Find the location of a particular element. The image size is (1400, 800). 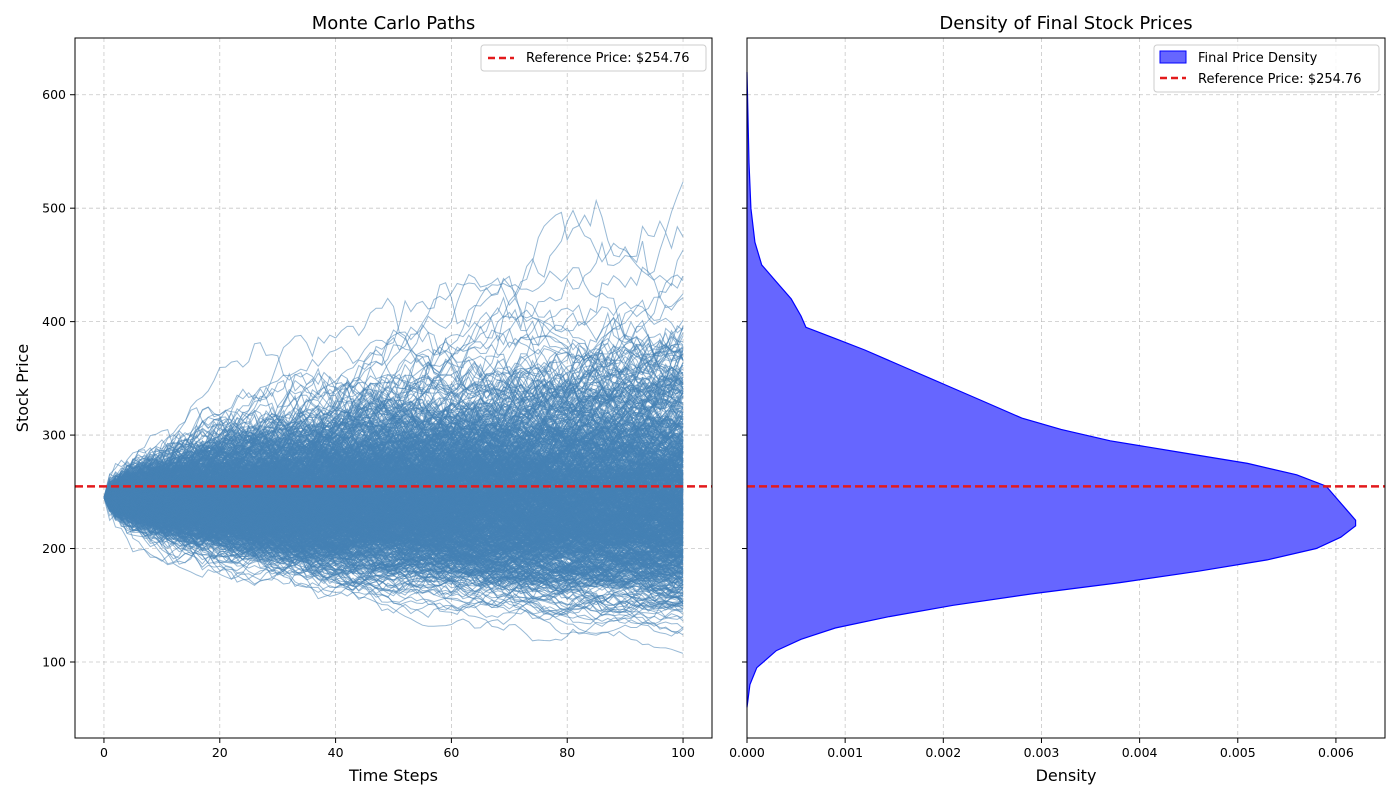

left-title: Monte Carlo Paths is located at coordinates (393, 23).